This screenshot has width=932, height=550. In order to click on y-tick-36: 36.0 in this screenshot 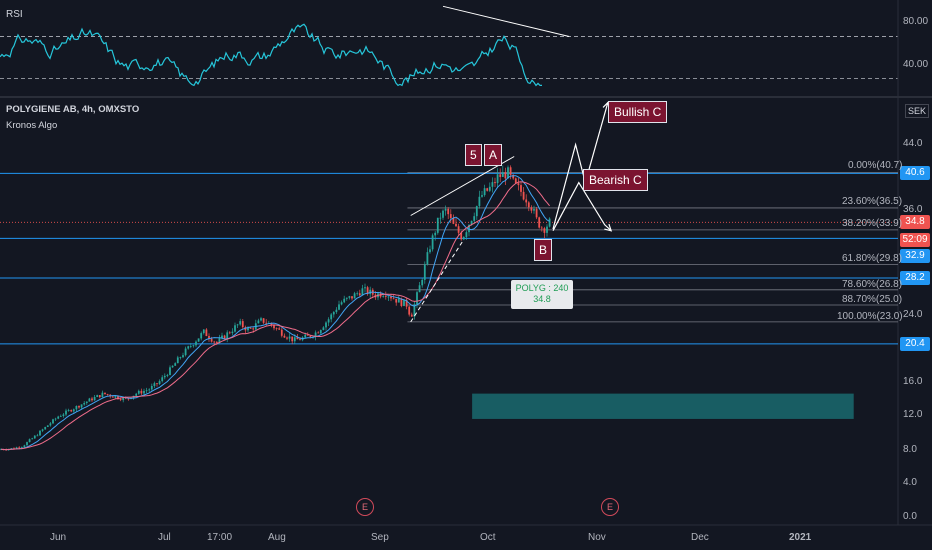, I will do `click(913, 209)`.